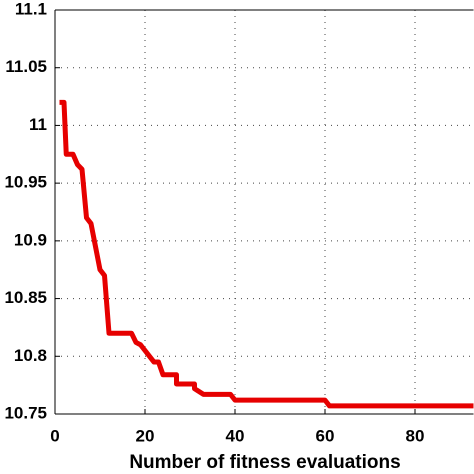  I want to click on x-tick-label: 0, so click(54, 435).